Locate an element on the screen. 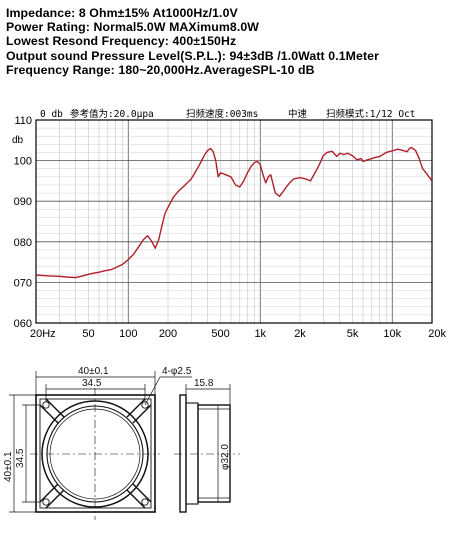  front-dimensions is located at coordinates (100, 442).